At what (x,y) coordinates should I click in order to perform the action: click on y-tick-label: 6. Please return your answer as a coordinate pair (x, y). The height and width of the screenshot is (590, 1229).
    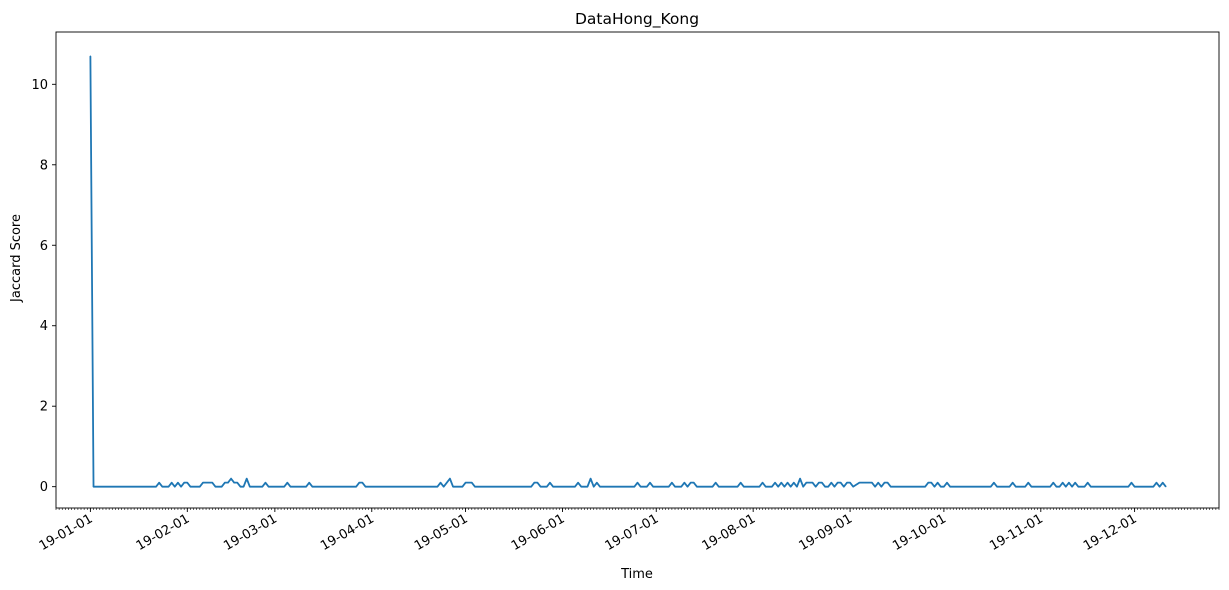
    Looking at the image, I should click on (44, 246).